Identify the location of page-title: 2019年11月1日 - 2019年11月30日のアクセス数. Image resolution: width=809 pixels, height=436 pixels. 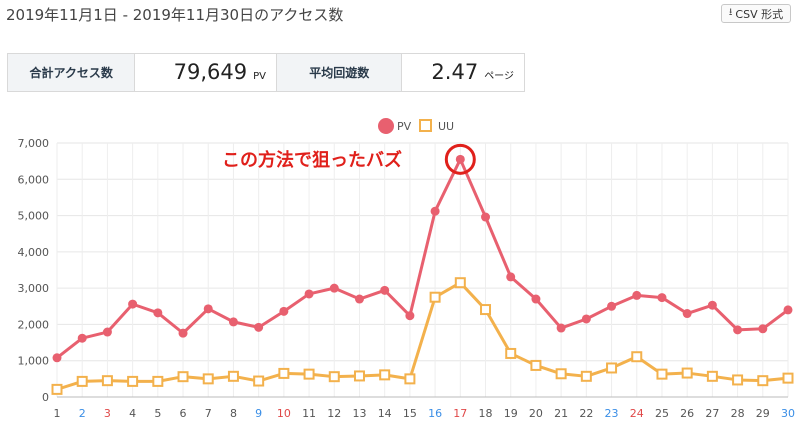
(175, 15).